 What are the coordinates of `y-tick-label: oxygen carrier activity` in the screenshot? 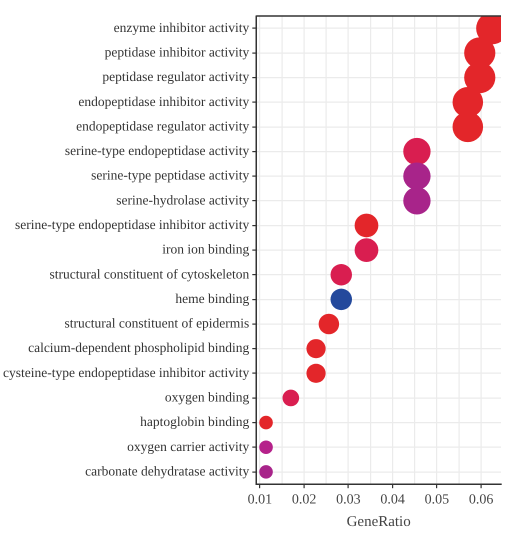 It's located at (188, 446).